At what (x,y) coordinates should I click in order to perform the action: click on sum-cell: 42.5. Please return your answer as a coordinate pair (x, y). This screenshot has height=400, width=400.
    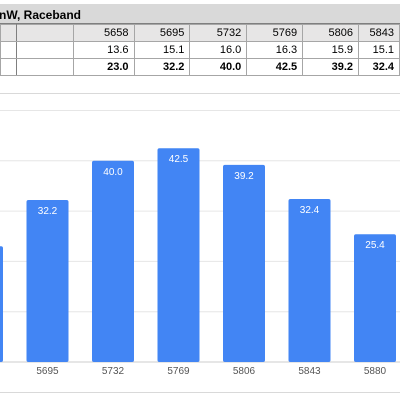
    Looking at the image, I should click on (275, 67).